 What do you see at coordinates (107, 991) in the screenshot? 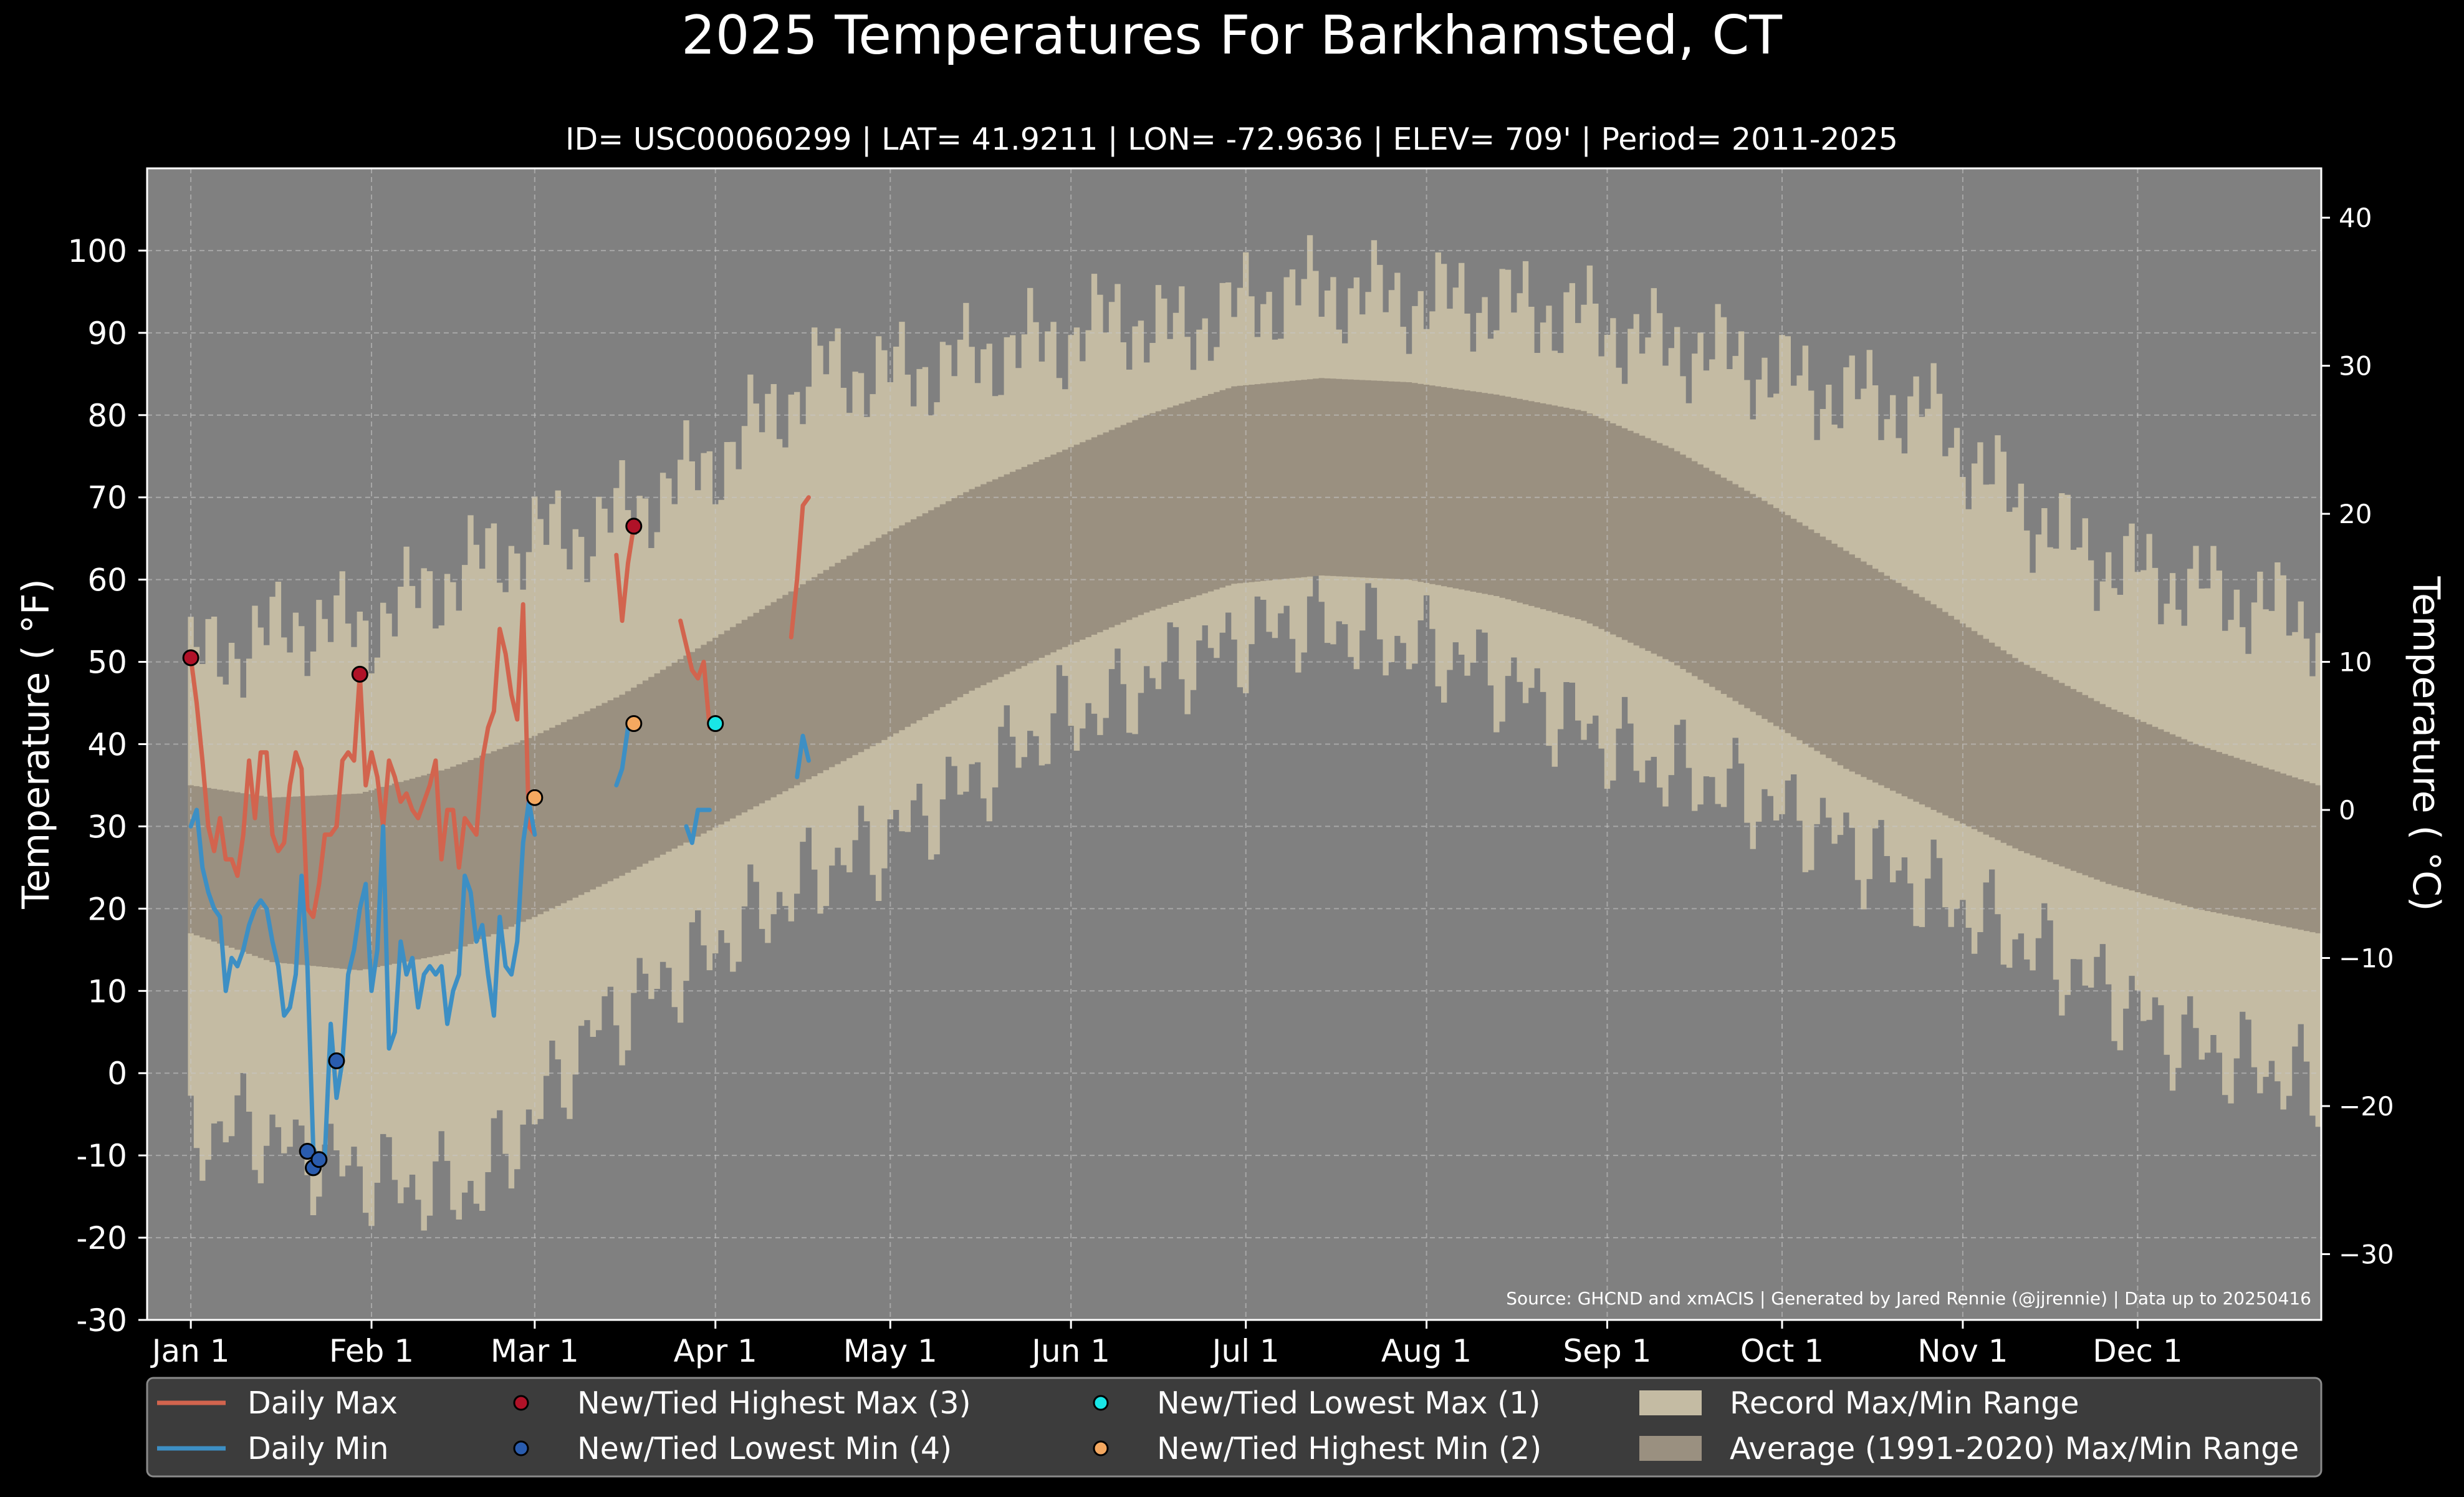
I see `y-tick-label-left: 10` at bounding box center [107, 991].